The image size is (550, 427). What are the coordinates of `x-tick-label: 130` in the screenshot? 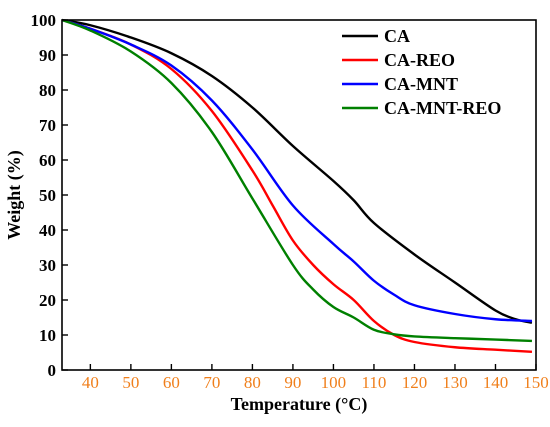 It's located at (455, 382).